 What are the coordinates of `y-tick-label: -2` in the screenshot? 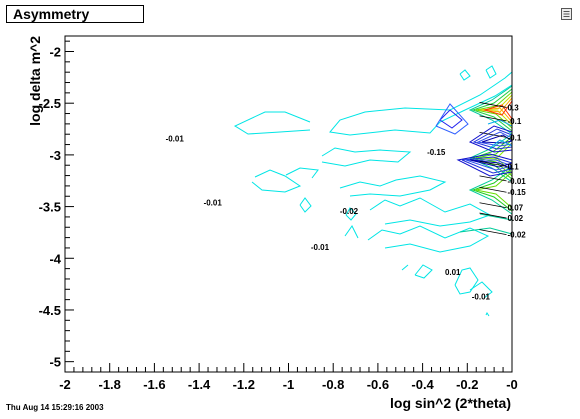 It's located at (55, 52).